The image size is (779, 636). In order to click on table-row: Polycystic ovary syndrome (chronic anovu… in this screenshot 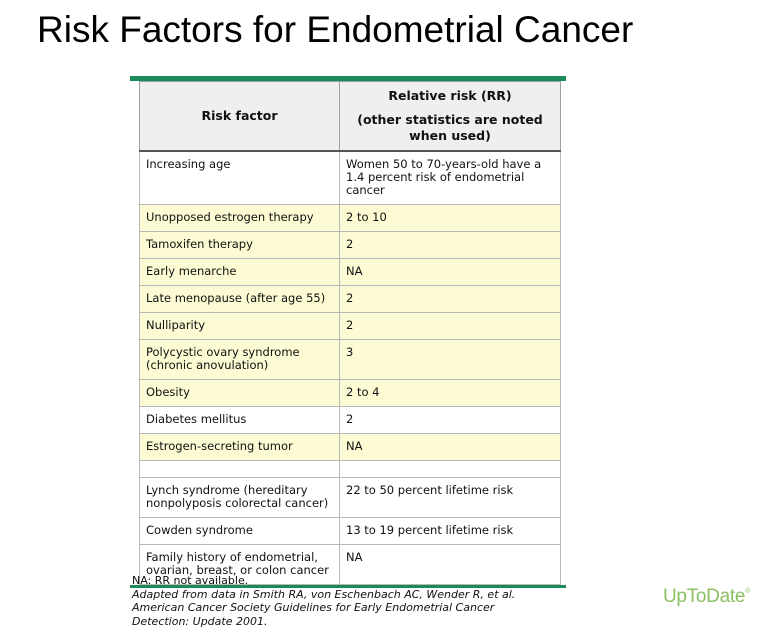, I will do `click(350, 359)`.